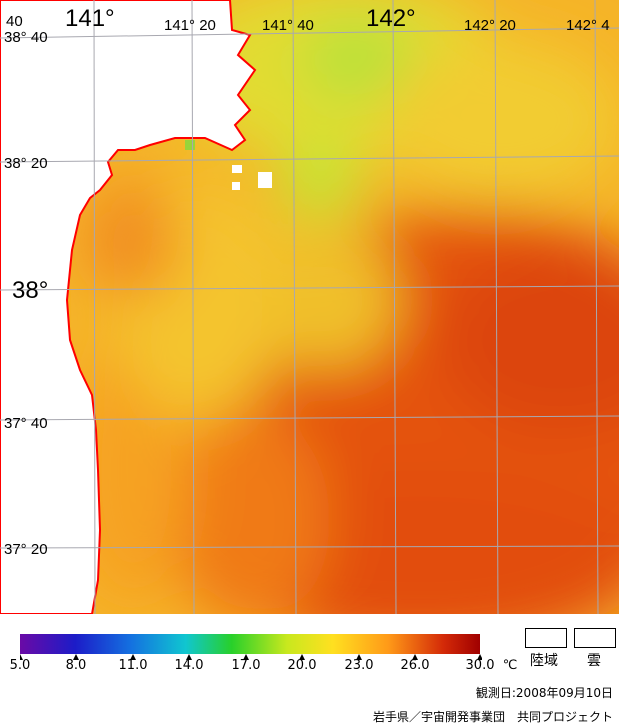 Image resolution: width=619 pixels, height=725 pixels. What do you see at coordinates (26, 37) in the screenshot?
I see `lat-label: 38° 40` at bounding box center [26, 37].